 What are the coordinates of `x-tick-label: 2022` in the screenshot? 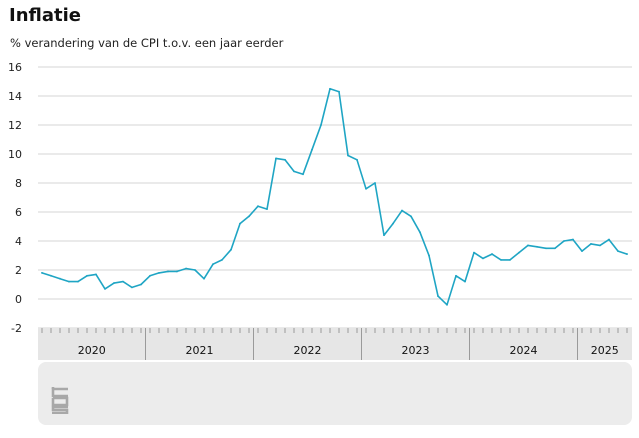 It's located at (308, 350).